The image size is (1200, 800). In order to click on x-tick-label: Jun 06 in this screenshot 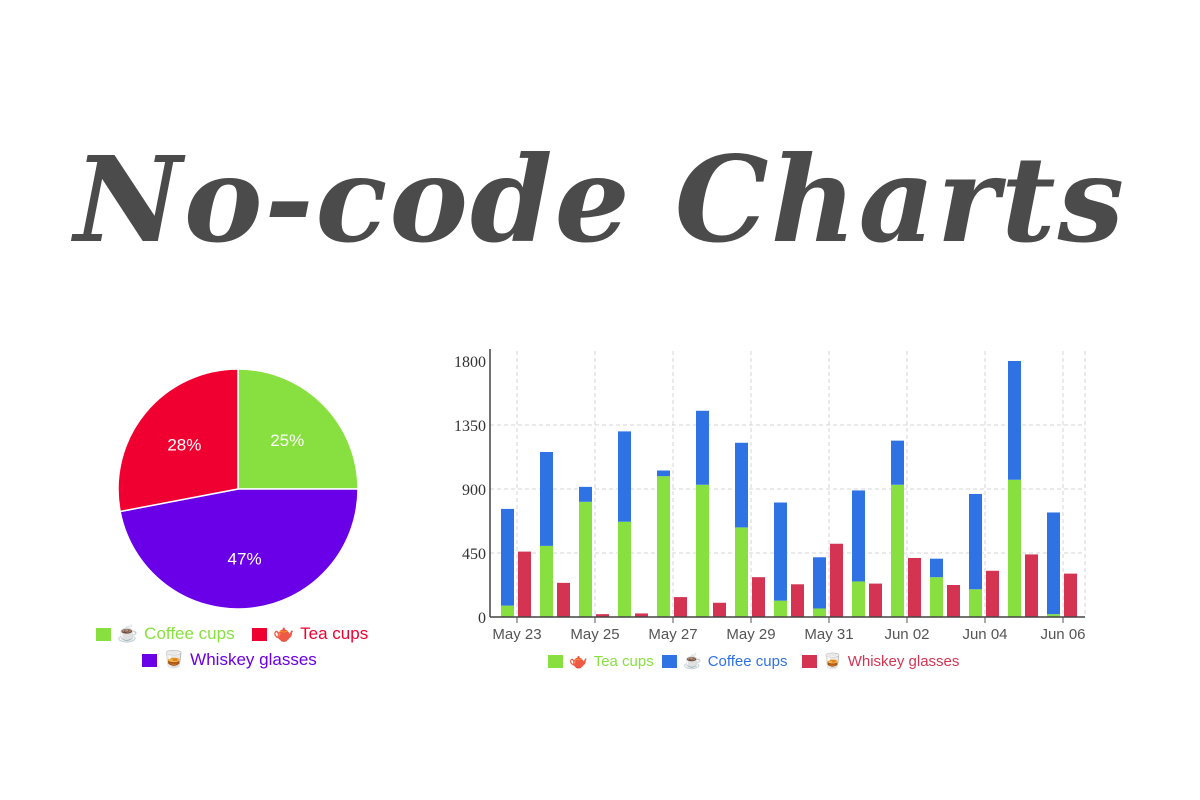, I will do `click(1062, 634)`.